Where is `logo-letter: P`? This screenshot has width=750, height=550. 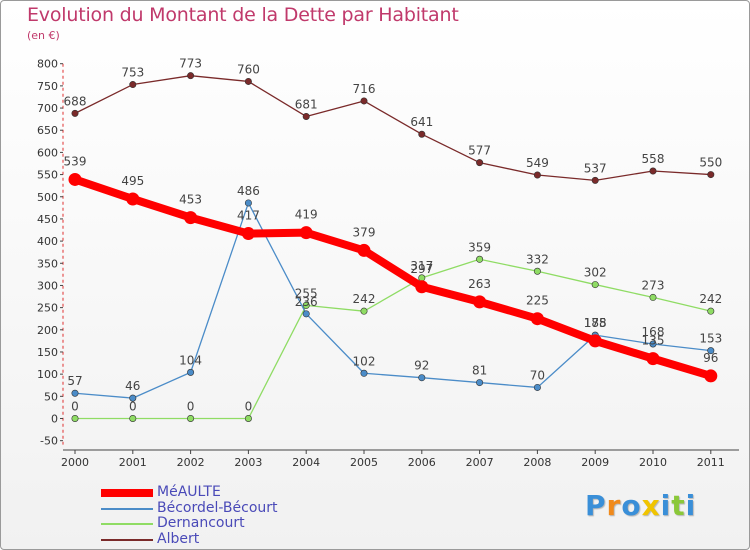
logo-letter: P is located at coordinates (596, 505).